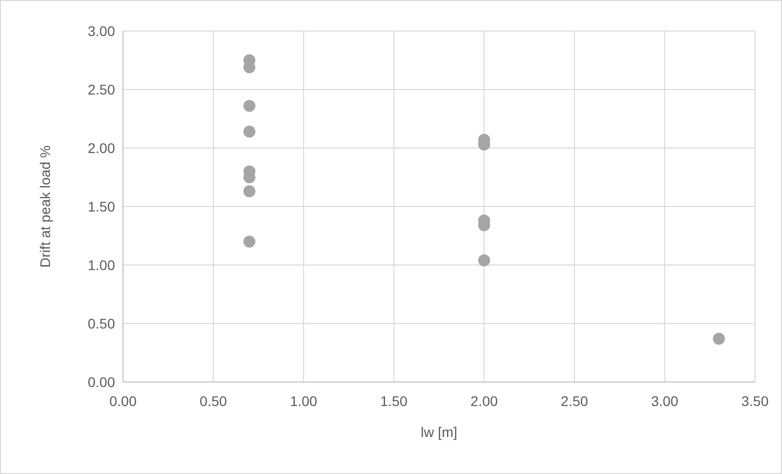  Describe the element at coordinates (214, 401) in the screenshot. I see `x-tick-label: 0.50` at that location.